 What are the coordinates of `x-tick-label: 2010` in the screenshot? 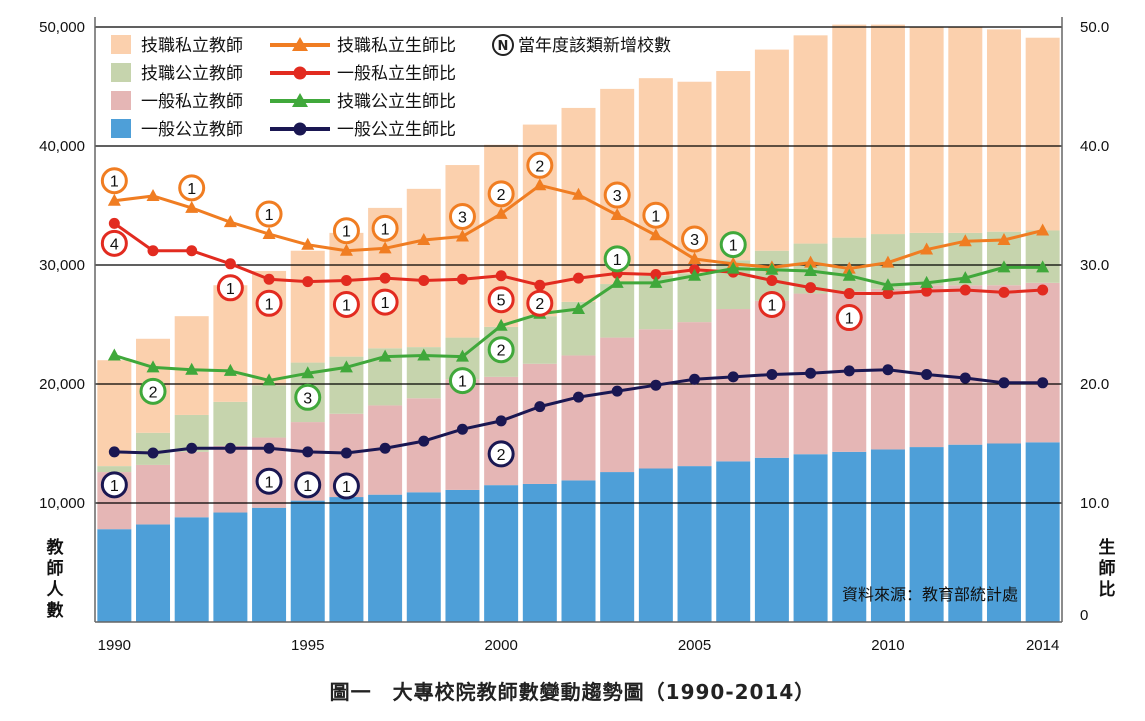 It's located at (887, 645).